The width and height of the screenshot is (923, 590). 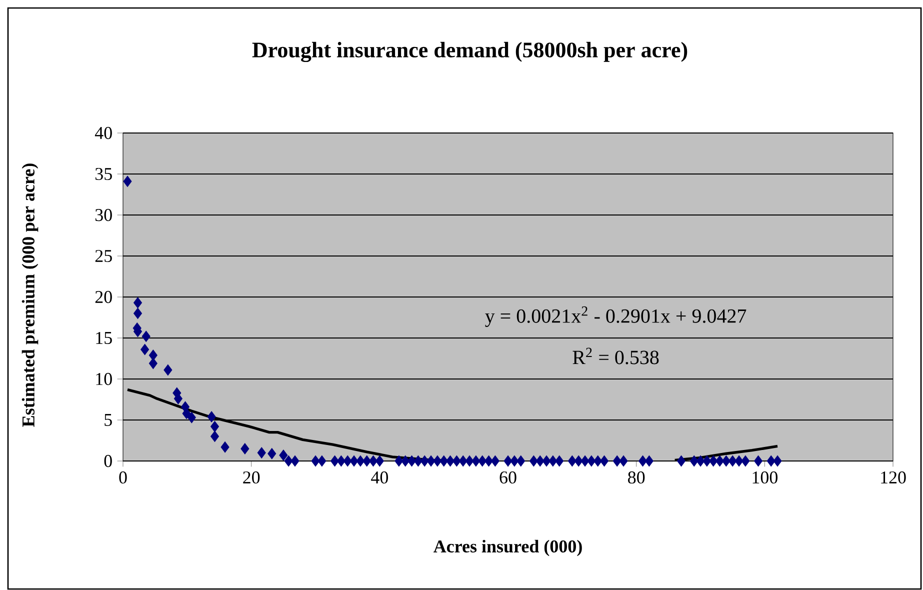 I want to click on y-axis-title: Estimated premium (000 per acre), so click(x=30, y=295).